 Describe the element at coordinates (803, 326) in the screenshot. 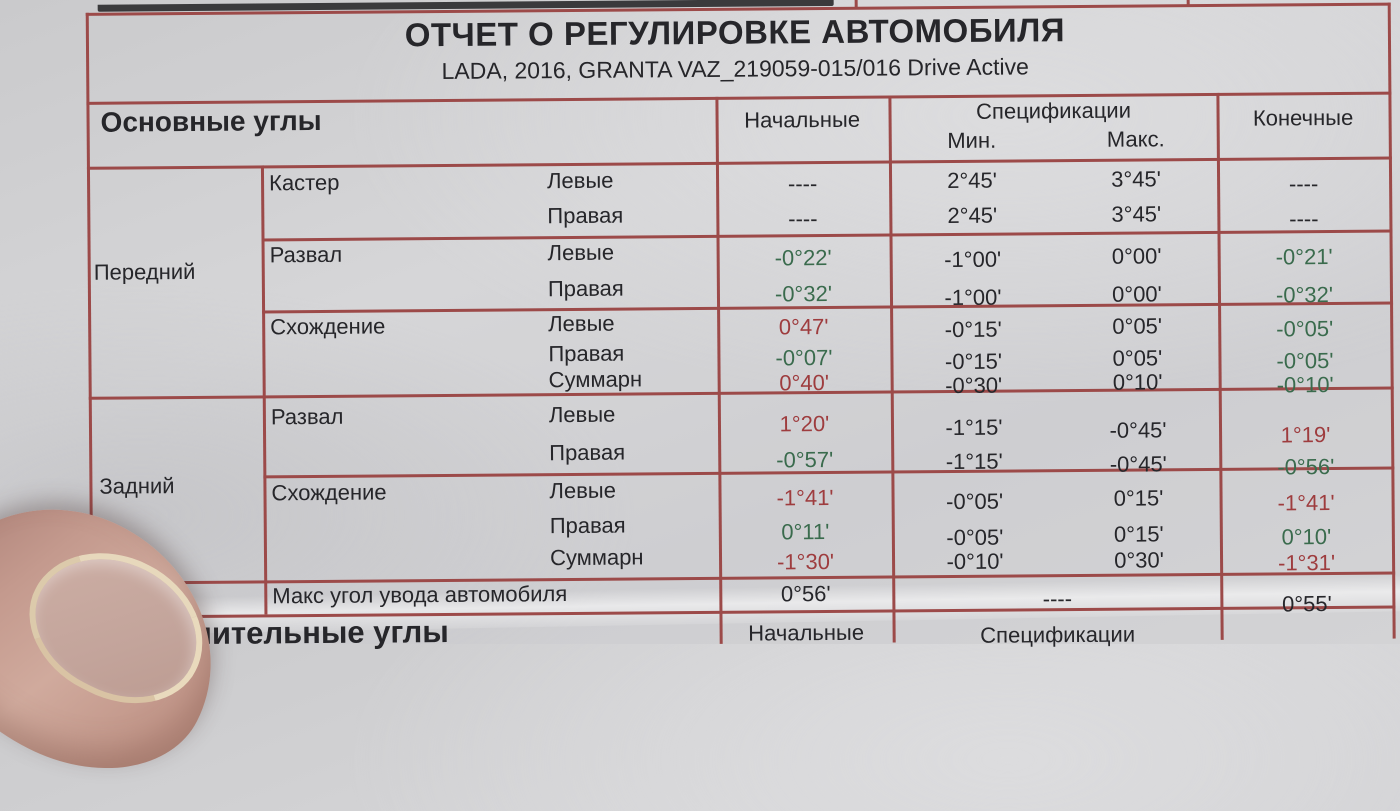

I see `initial-value: 0°47'` at that location.